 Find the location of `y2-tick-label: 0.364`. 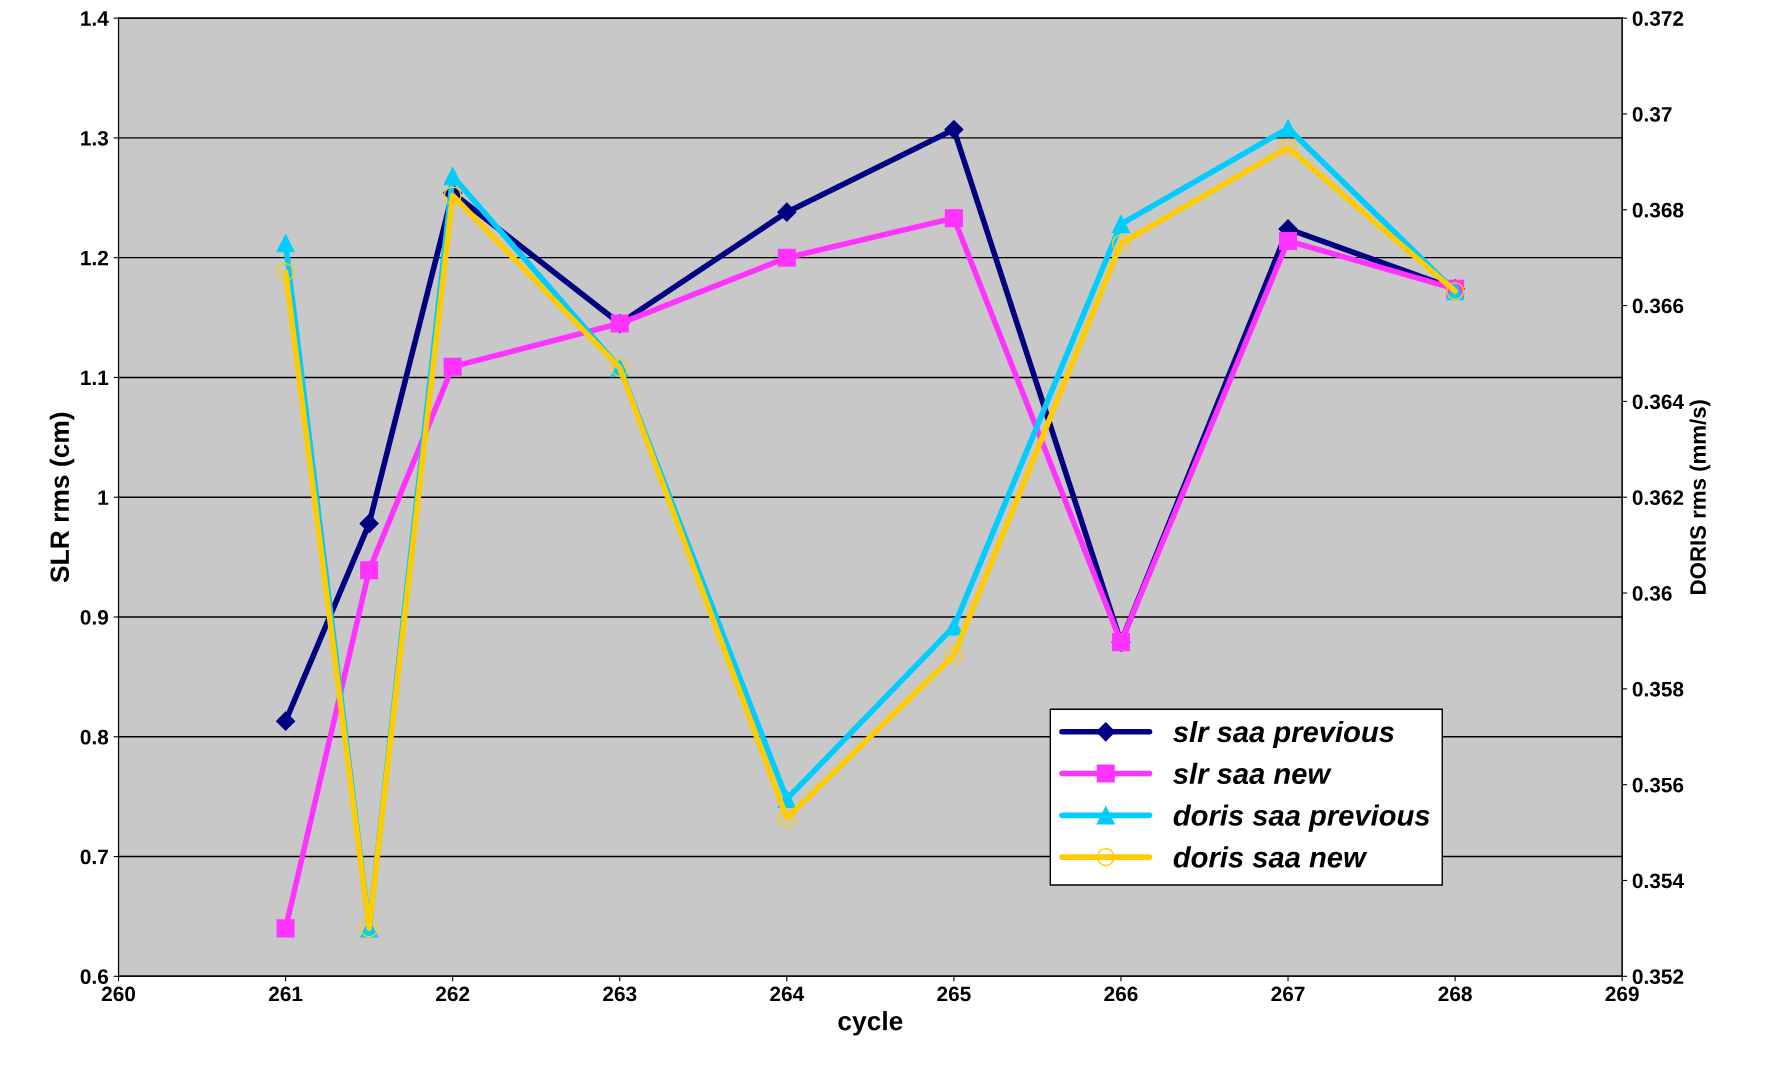

y2-tick-label: 0.364 is located at coordinates (1658, 402).